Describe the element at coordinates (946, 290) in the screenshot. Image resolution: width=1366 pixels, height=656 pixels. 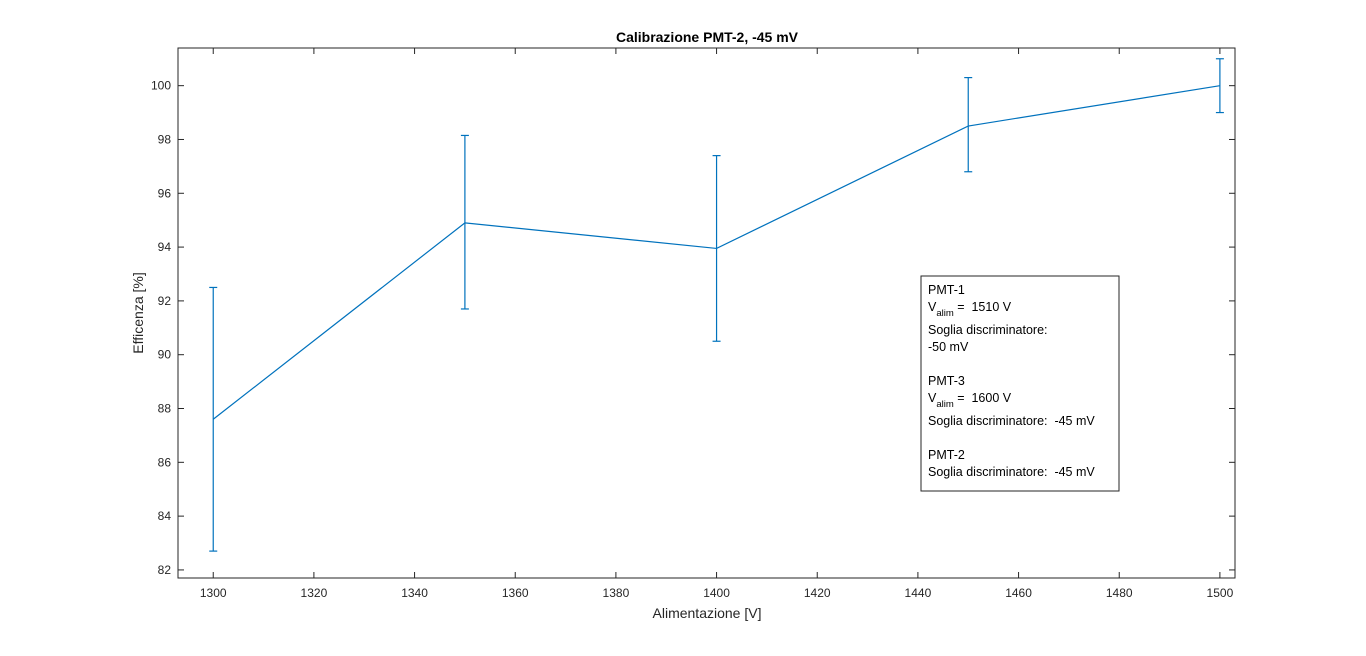
I see `annotation-pmt1-name: PMT-1` at that location.